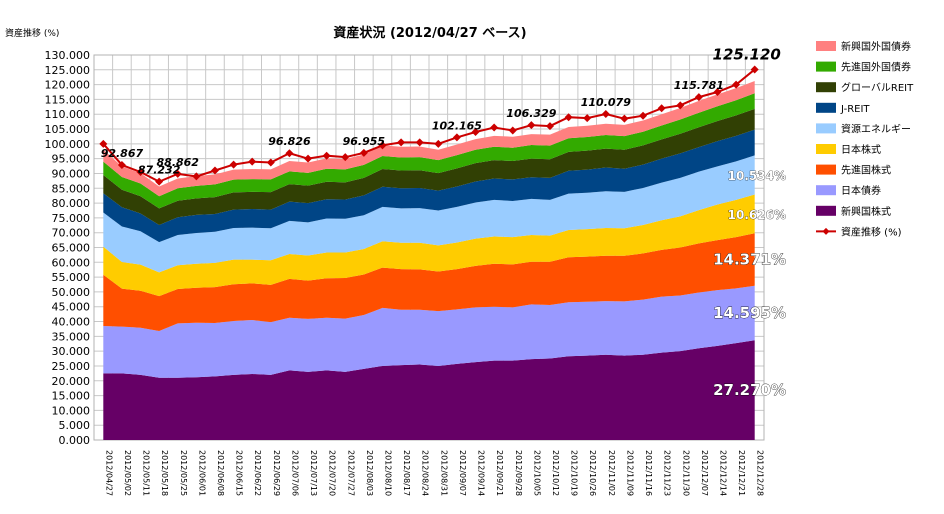 Image resolution: width=944 pixels, height=514 pixels. Describe the element at coordinates (71, 248) in the screenshot. I see `y-tick-label: 65.000` at that location.